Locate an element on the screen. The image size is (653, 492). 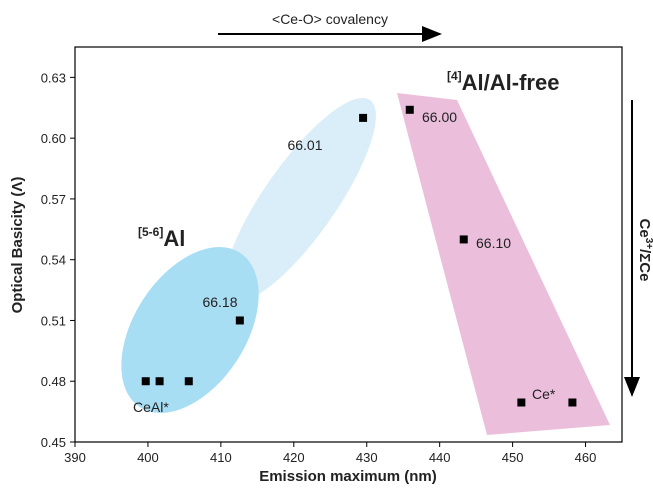
x-tick-label: 440 is located at coordinates (440, 457).